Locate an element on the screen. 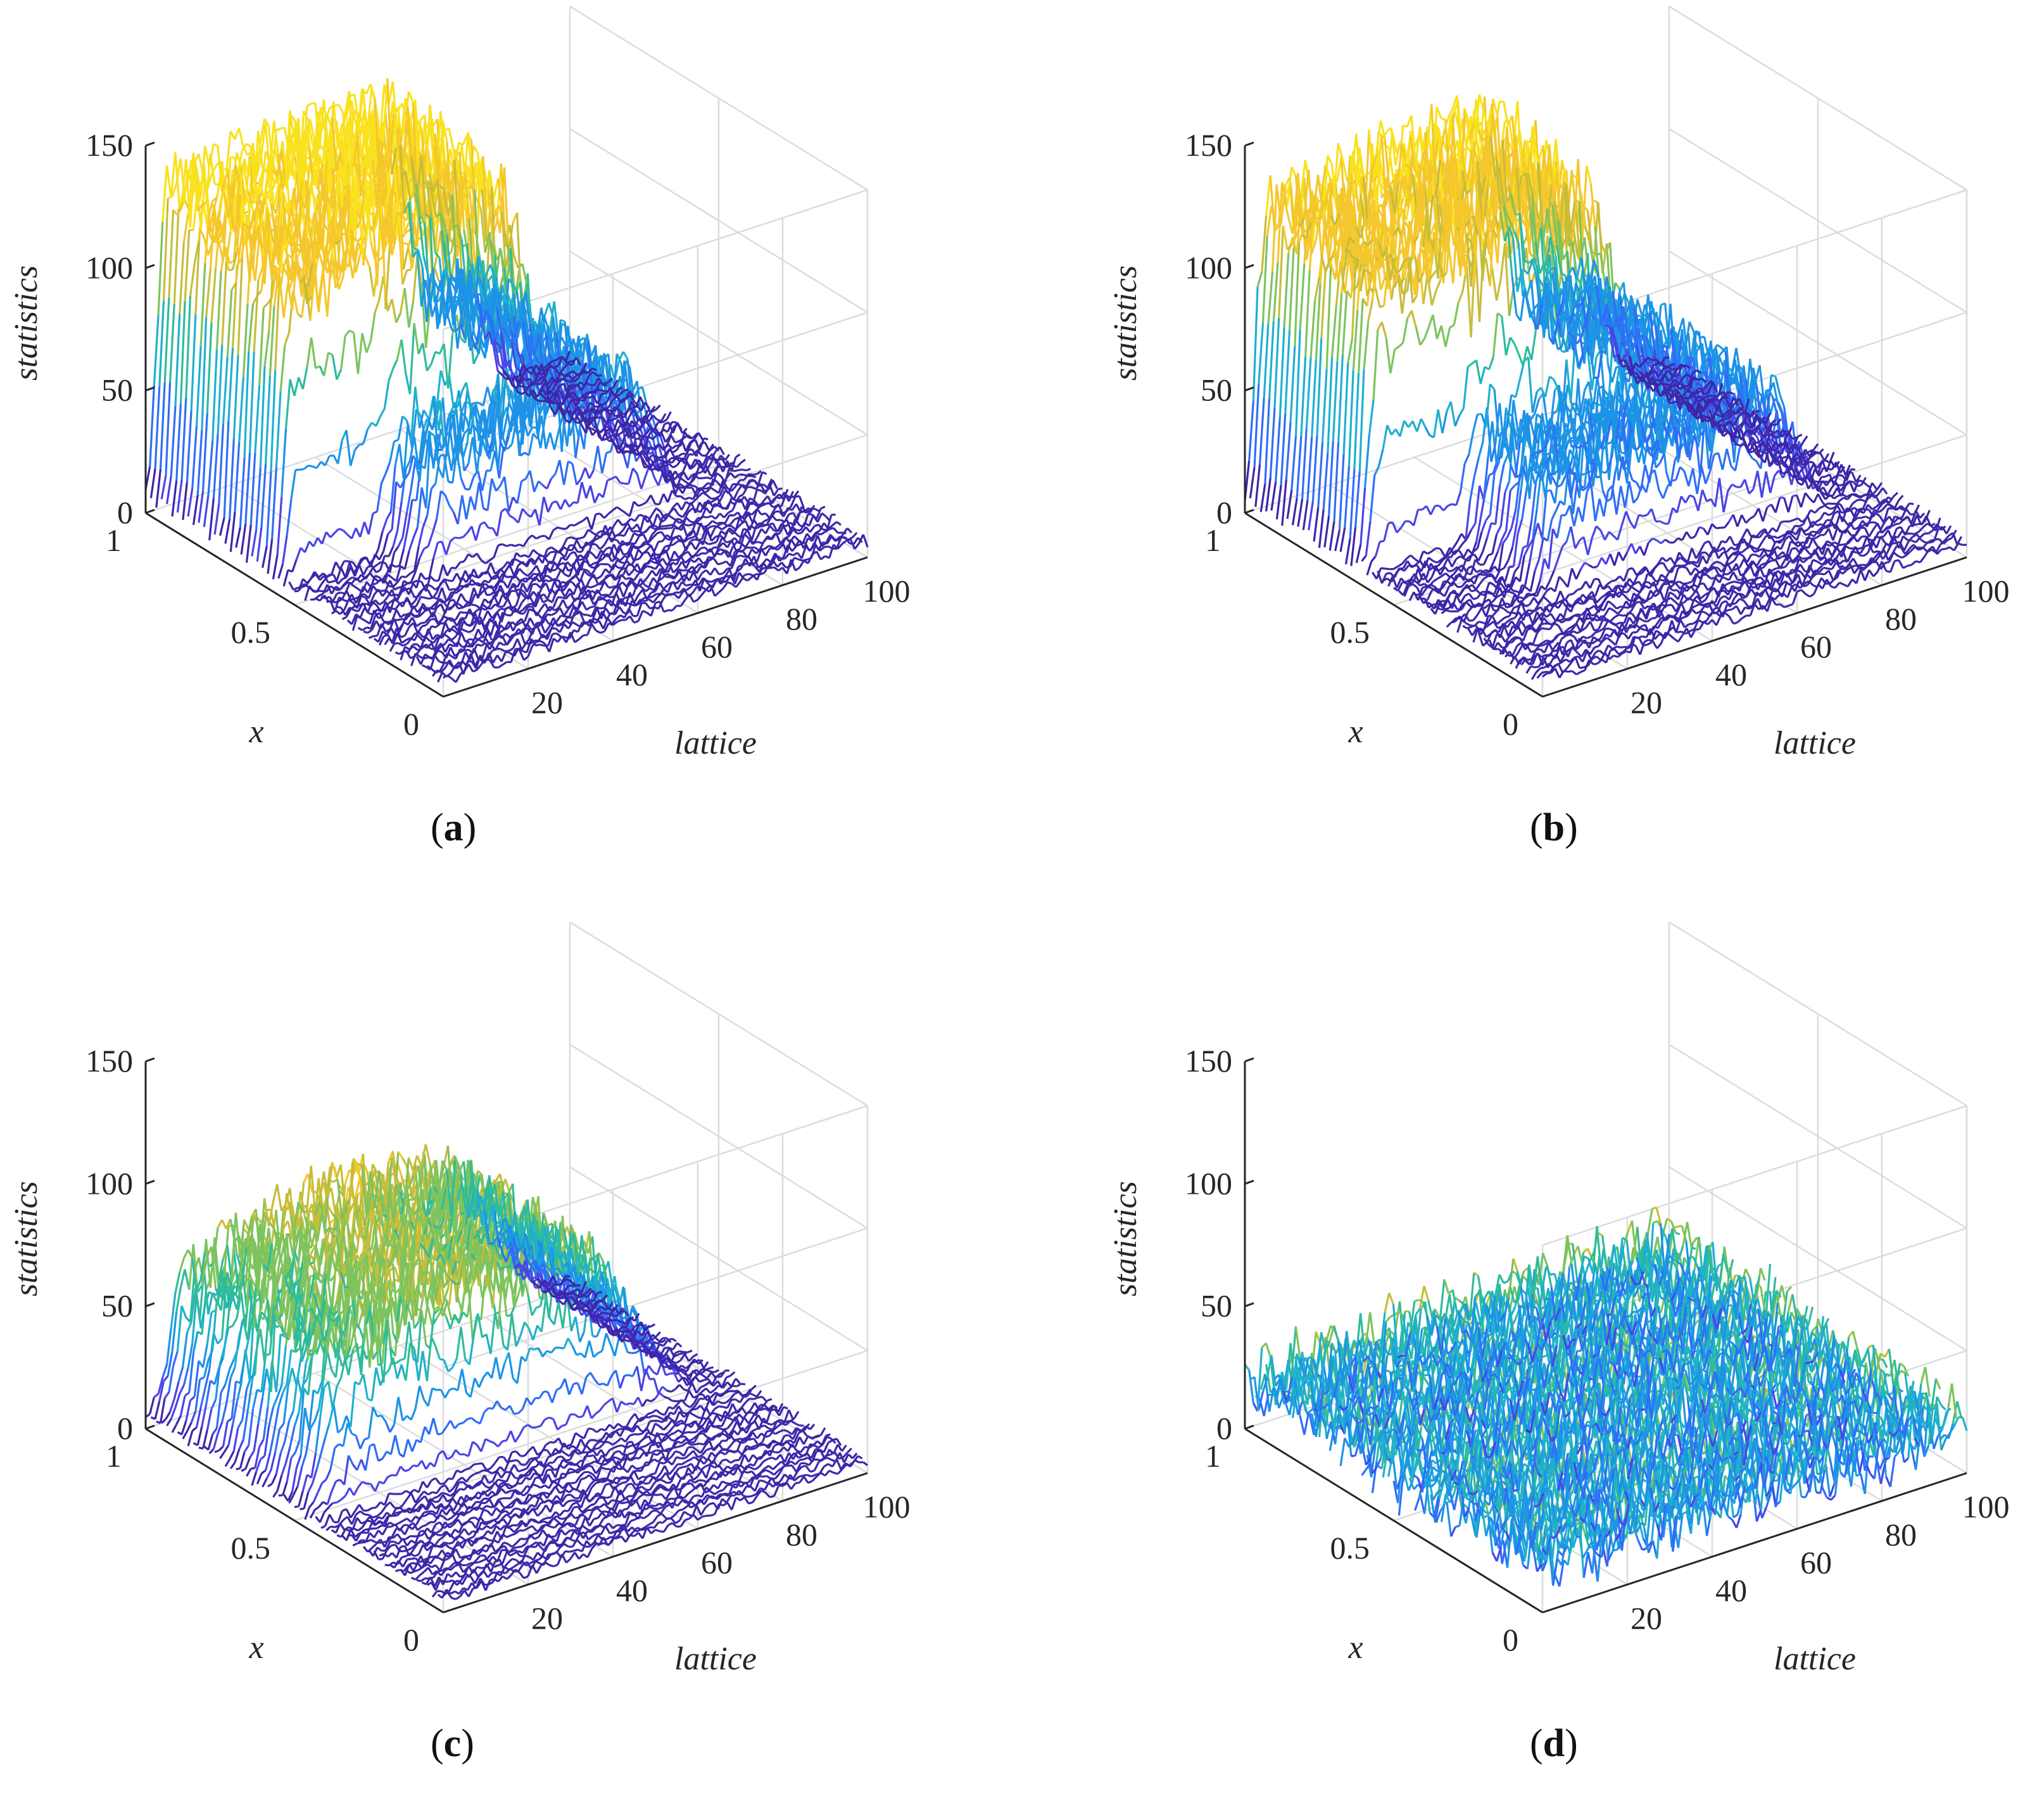  surface-mesh is located at coordinates (506, 380).